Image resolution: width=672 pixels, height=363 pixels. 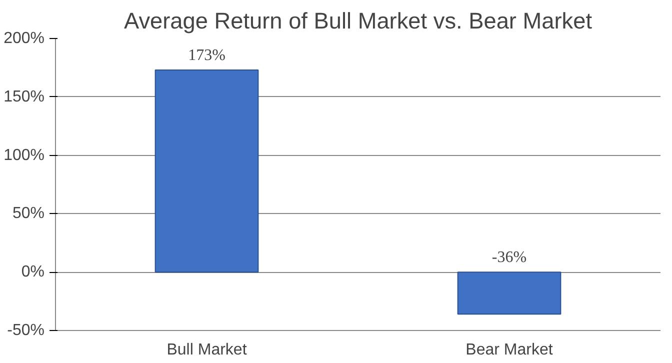 What do you see at coordinates (24, 97) in the screenshot?
I see `y-tick-label: 150%` at bounding box center [24, 97].